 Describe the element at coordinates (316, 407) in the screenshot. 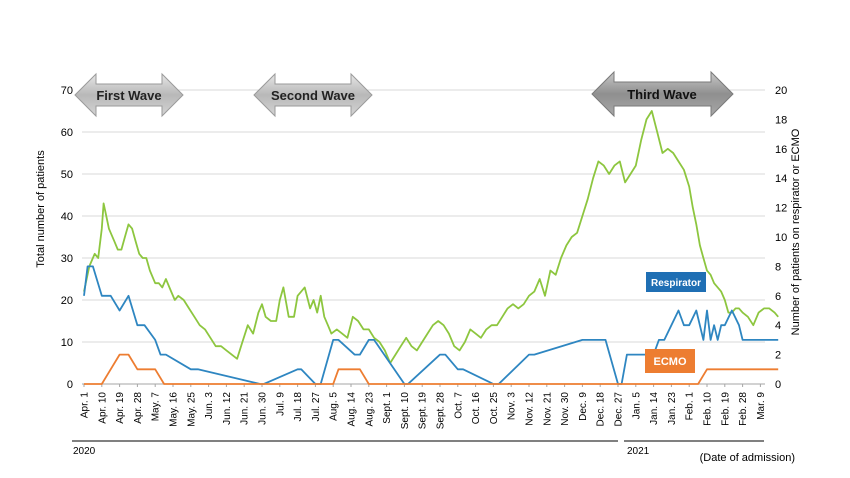

I see `x-tick-label: Jul. 27` at that location.